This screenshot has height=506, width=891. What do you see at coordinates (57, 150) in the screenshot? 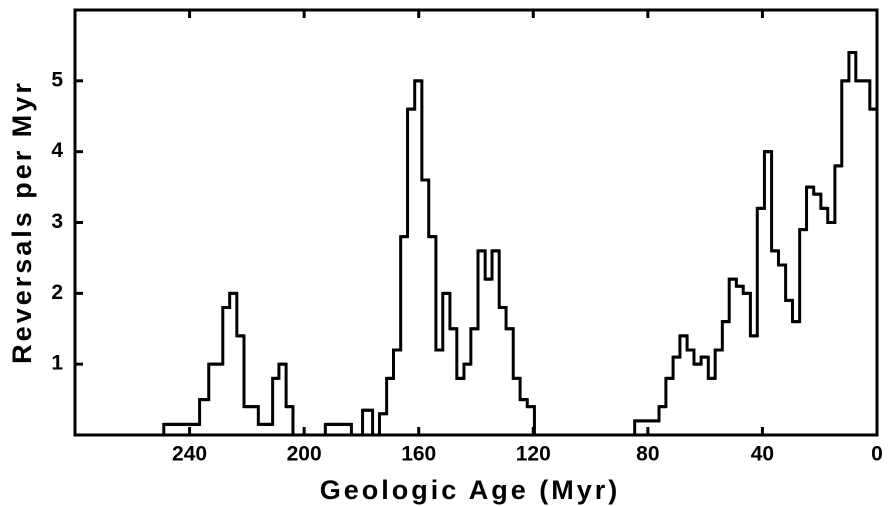
I see `y-tick-label: 4` at bounding box center [57, 150].